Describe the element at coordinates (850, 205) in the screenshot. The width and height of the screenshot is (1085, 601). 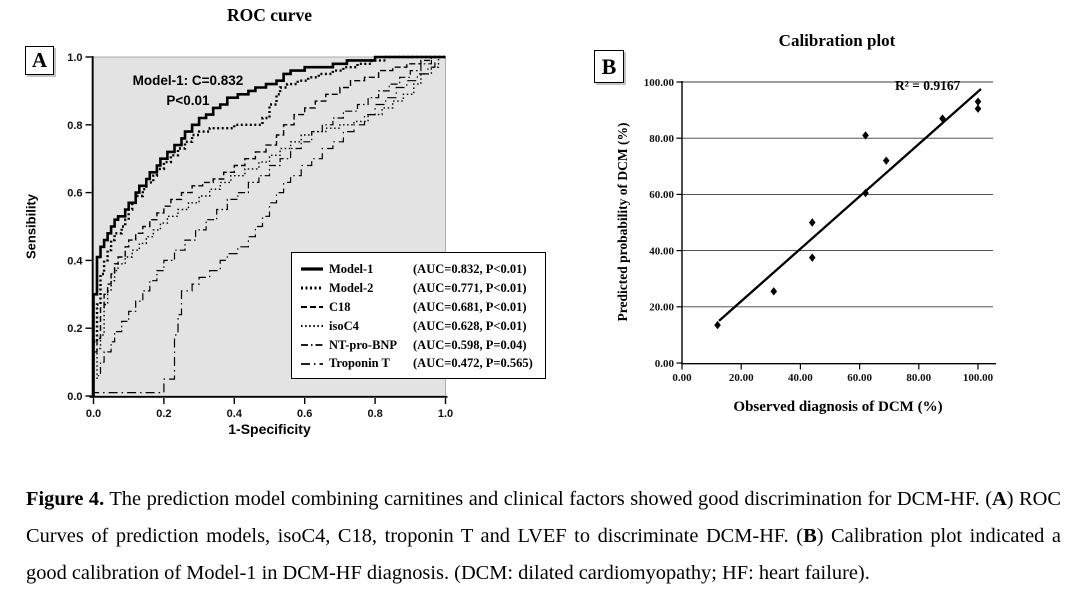
I see `calibration-trend-line` at that location.